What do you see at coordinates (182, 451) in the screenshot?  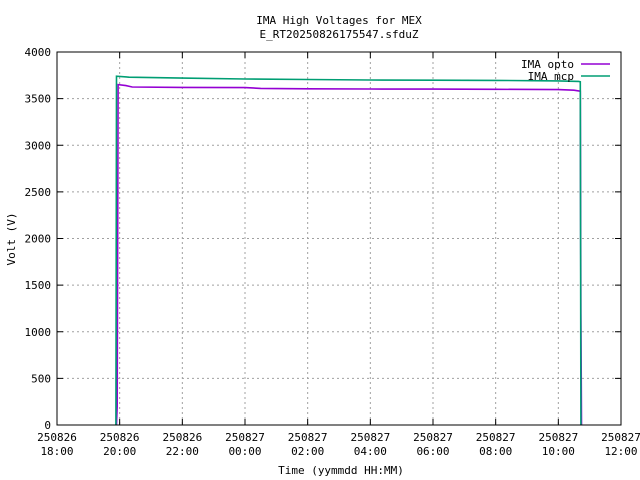 I see `x-tick-label-time: 22:00` at bounding box center [182, 451].